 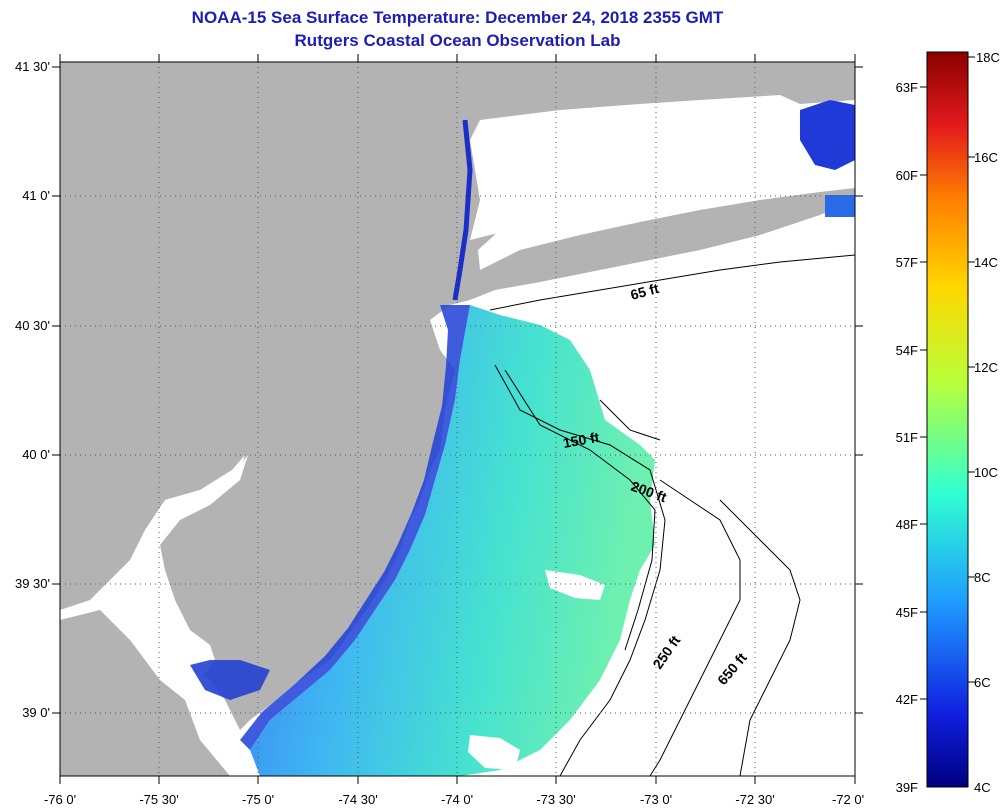 What do you see at coordinates (32, 325) in the screenshot?
I see `lat-label: 40 30'` at bounding box center [32, 325].